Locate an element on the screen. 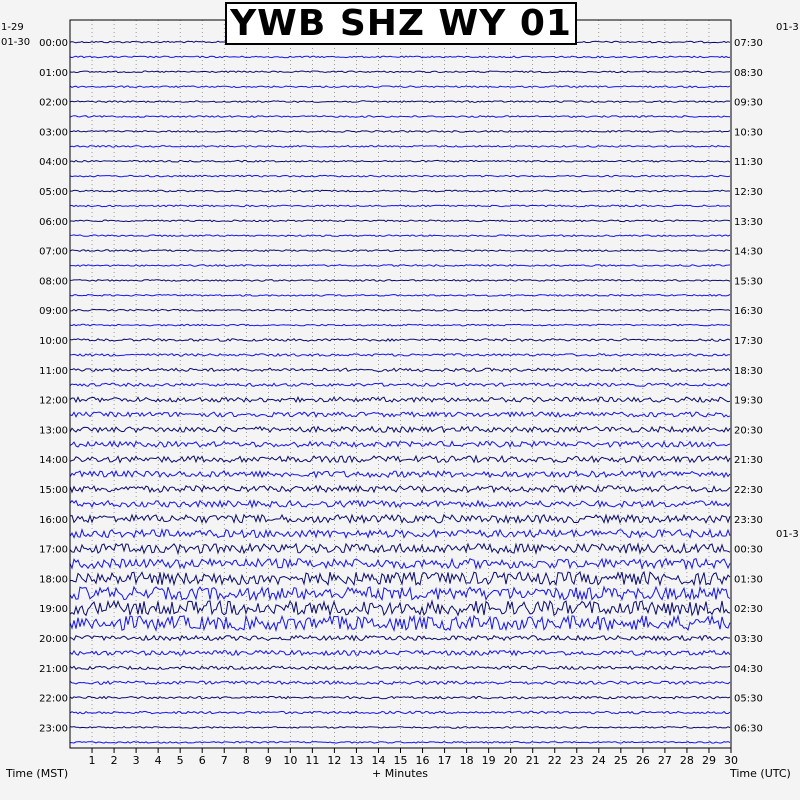  right-time-label: 23:30 is located at coordinates (748, 520).